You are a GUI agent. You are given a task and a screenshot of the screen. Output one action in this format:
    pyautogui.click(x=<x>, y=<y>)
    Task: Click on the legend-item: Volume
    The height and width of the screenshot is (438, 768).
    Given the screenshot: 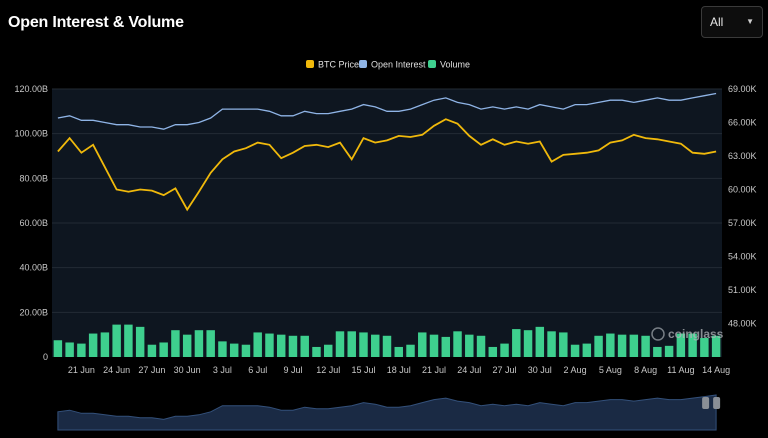 What is the action you would take?
    pyautogui.click(x=449, y=65)
    